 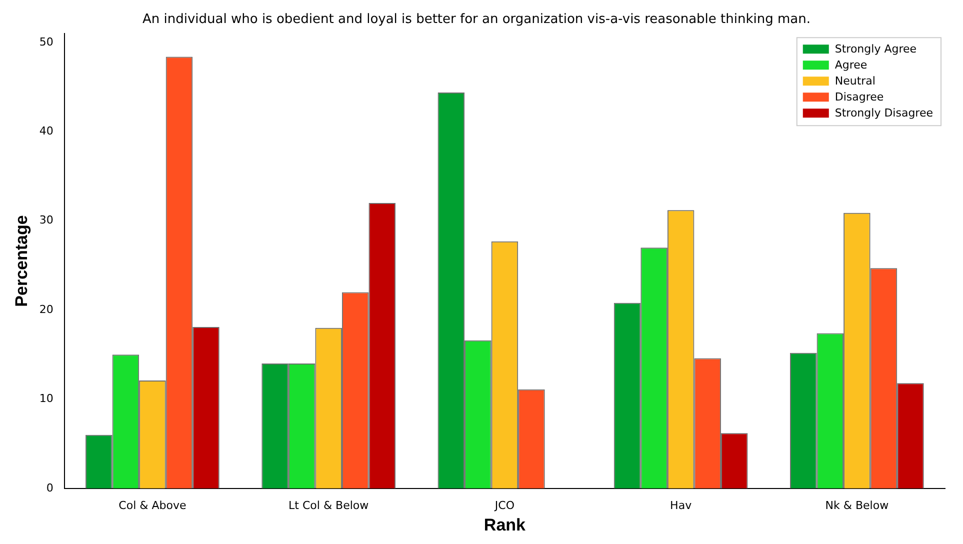 I want to click on legend-label: Disagree, so click(x=859, y=97).